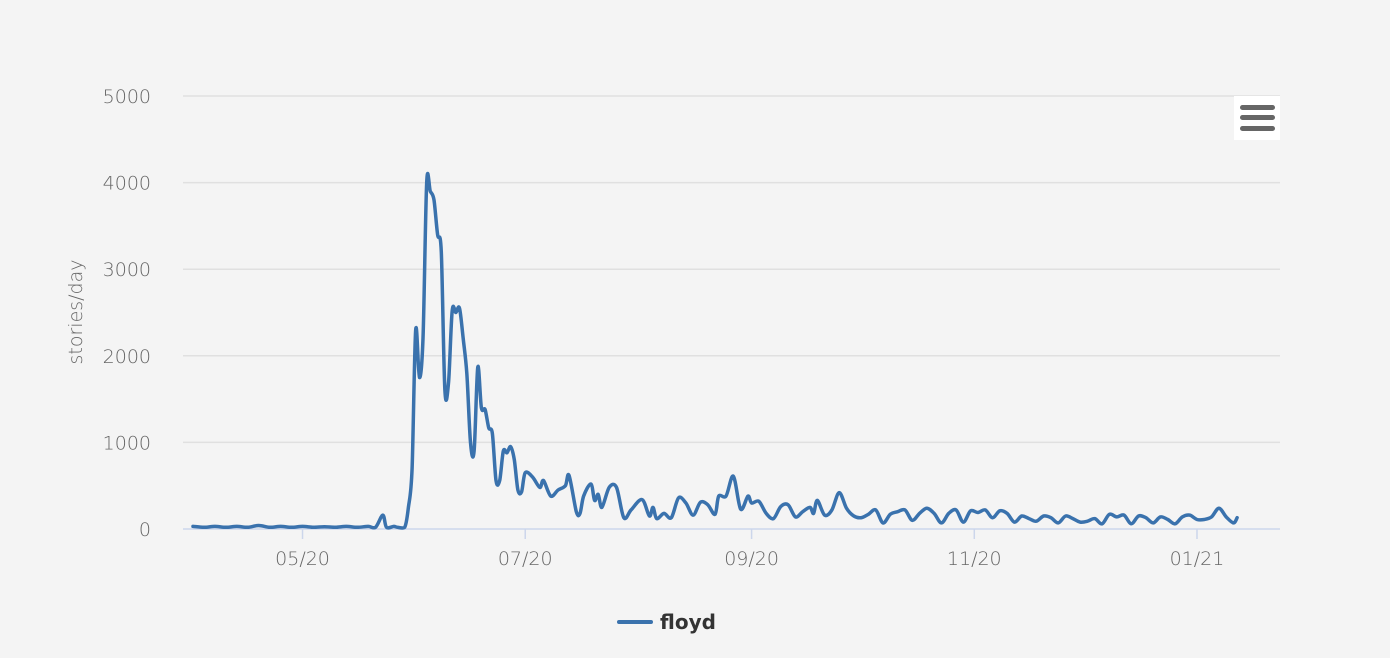 This screenshot has width=1390, height=658. I want to click on x-axis: 05/20 07/20 09/20 11/20 01/21, so click(731, 549).